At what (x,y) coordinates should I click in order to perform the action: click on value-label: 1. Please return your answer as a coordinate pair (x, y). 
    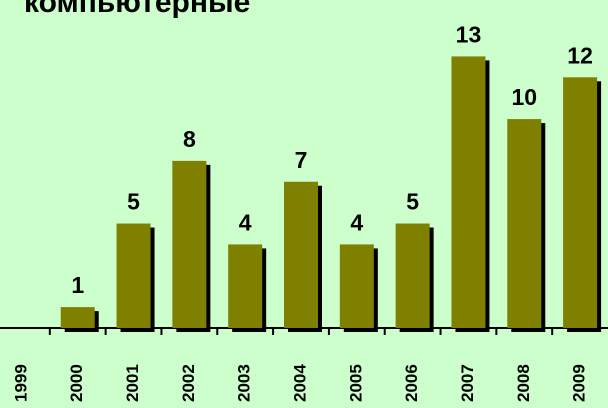
    Looking at the image, I should click on (77, 285).